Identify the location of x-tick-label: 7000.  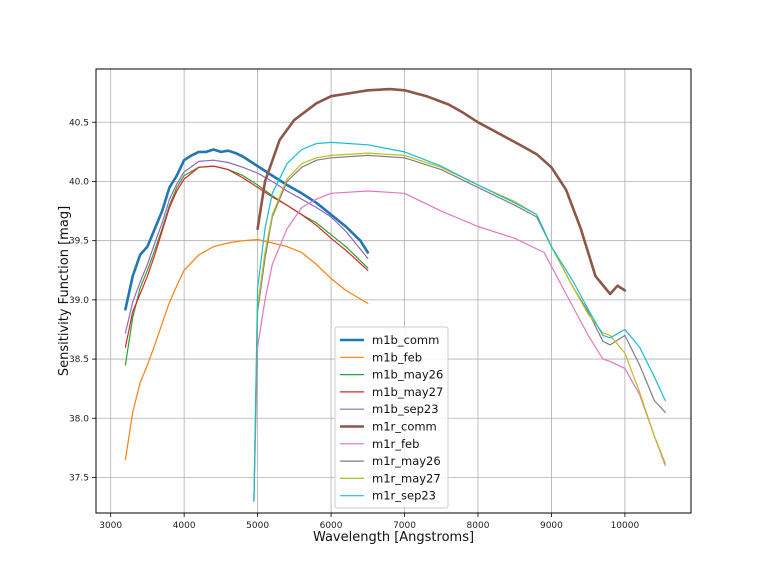
(404, 526).